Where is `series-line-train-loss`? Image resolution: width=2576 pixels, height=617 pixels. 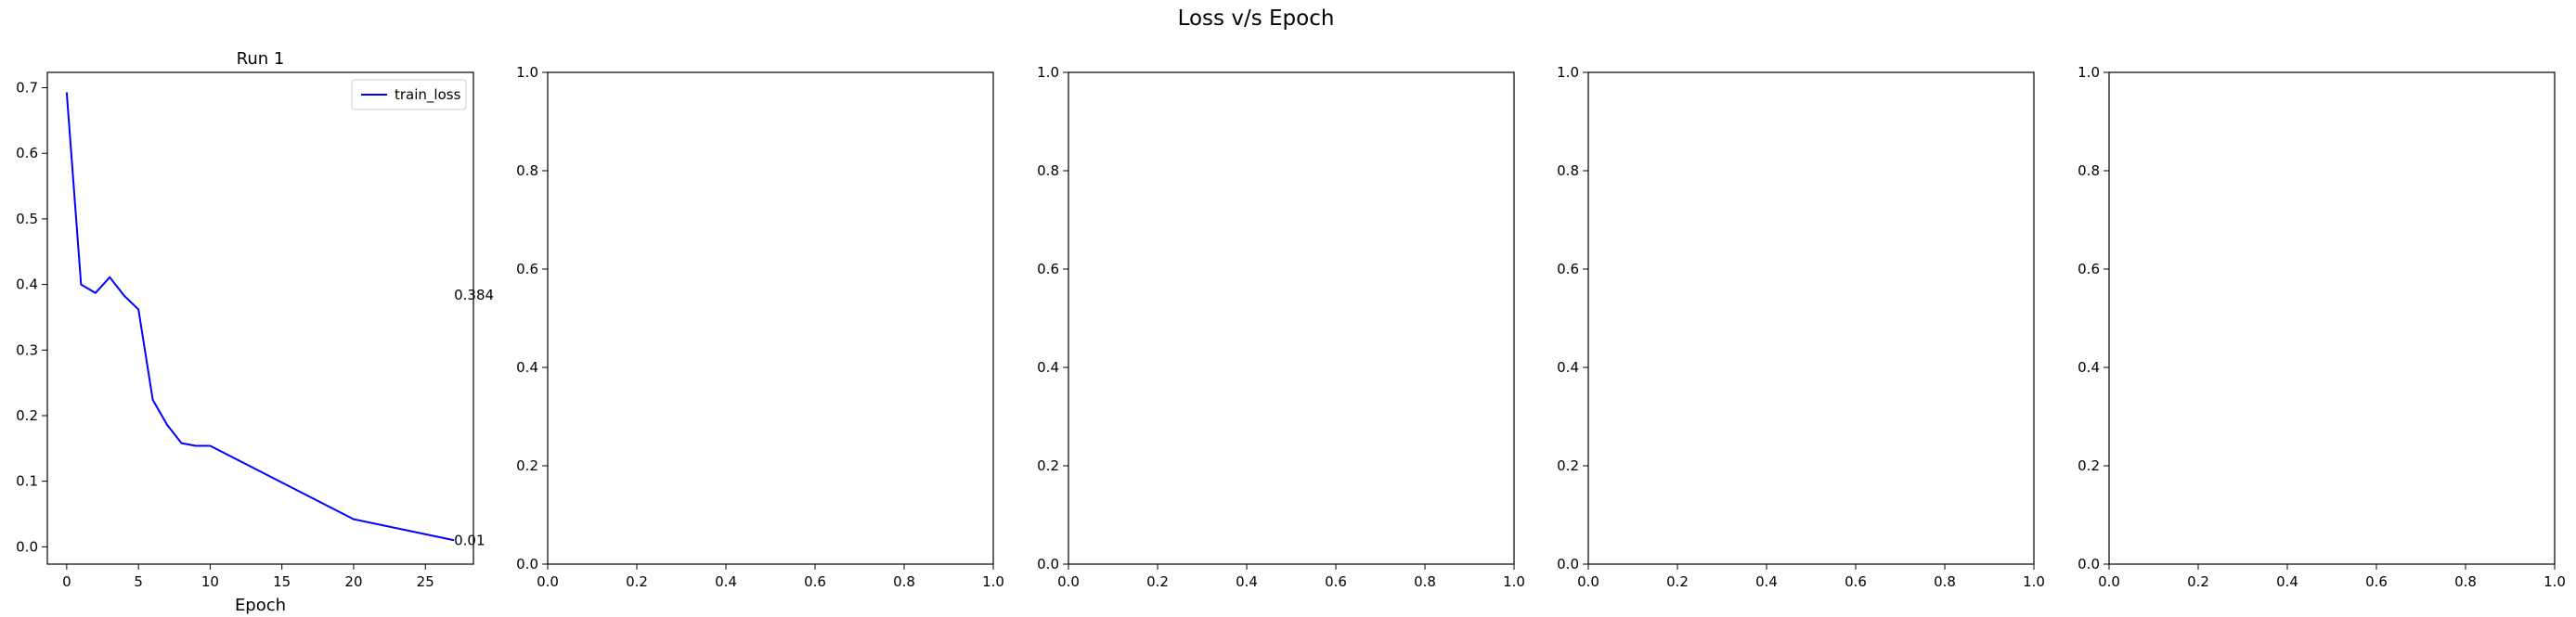
series-line-train-loss is located at coordinates (260, 317).